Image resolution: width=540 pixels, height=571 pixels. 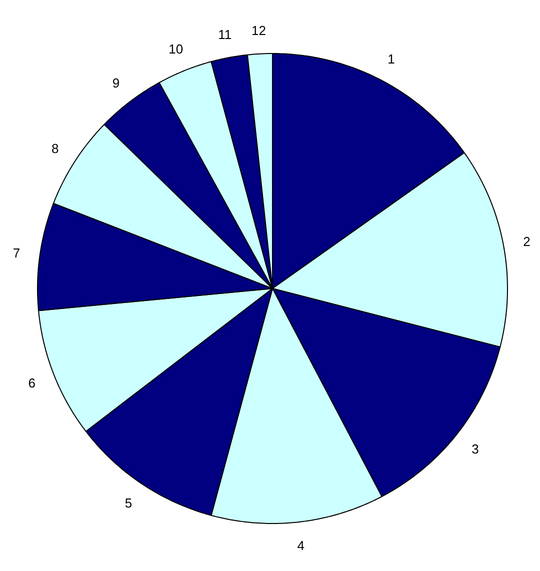 What do you see at coordinates (258, 30) in the screenshot?
I see `slice-label: 12` at bounding box center [258, 30].